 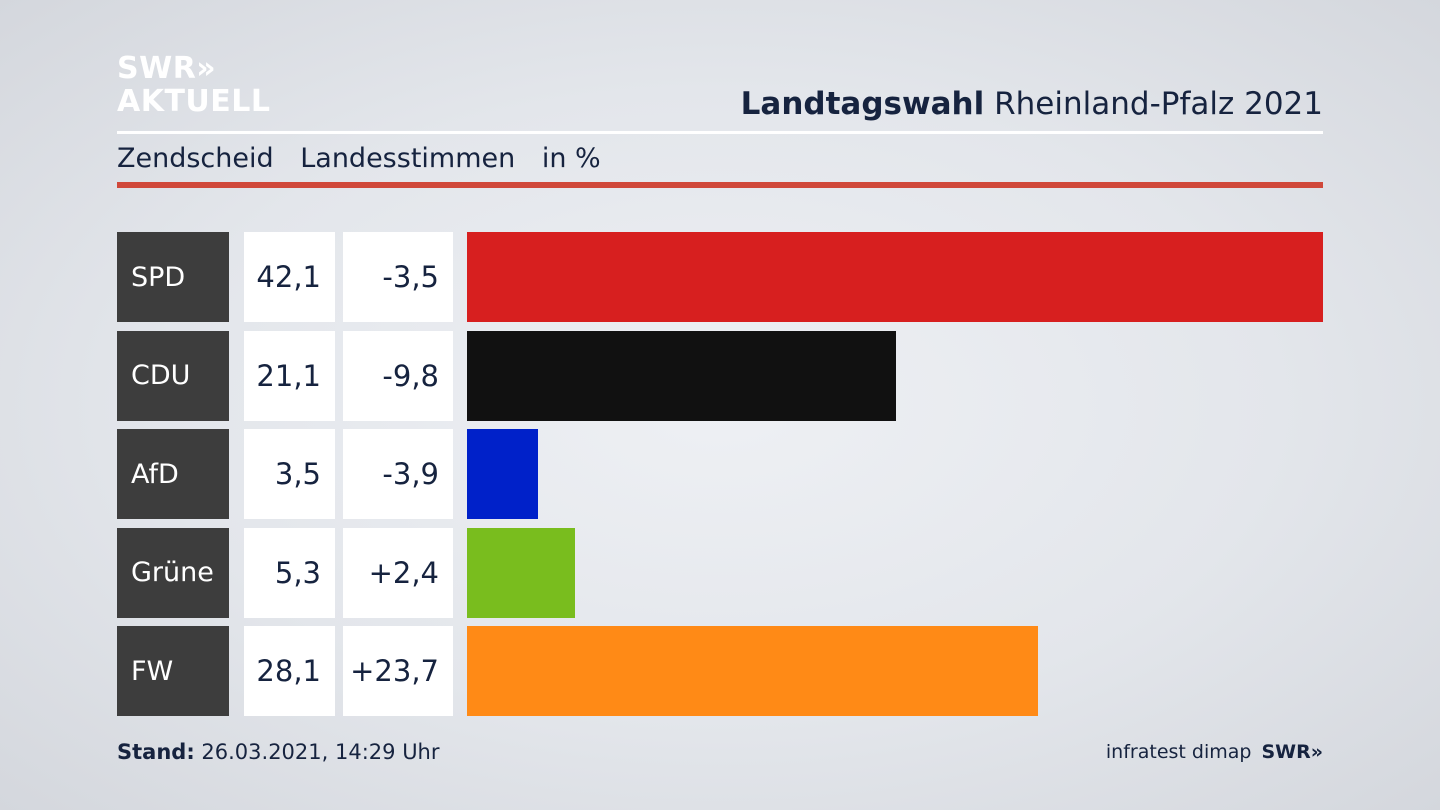 What do you see at coordinates (156, 752) in the screenshot?
I see `stand-label: Stand:` at bounding box center [156, 752].